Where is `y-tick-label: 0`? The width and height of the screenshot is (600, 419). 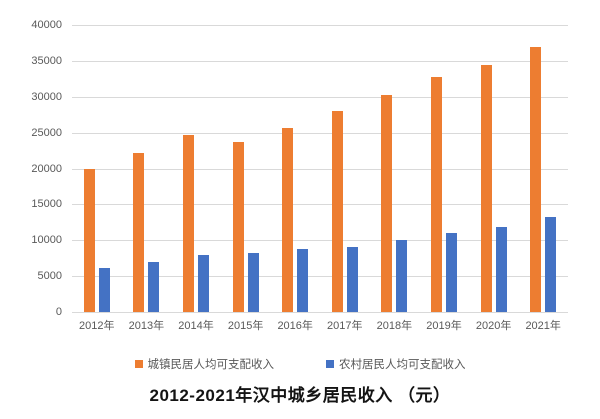 y-tick-label: 0 is located at coordinates (58, 312).